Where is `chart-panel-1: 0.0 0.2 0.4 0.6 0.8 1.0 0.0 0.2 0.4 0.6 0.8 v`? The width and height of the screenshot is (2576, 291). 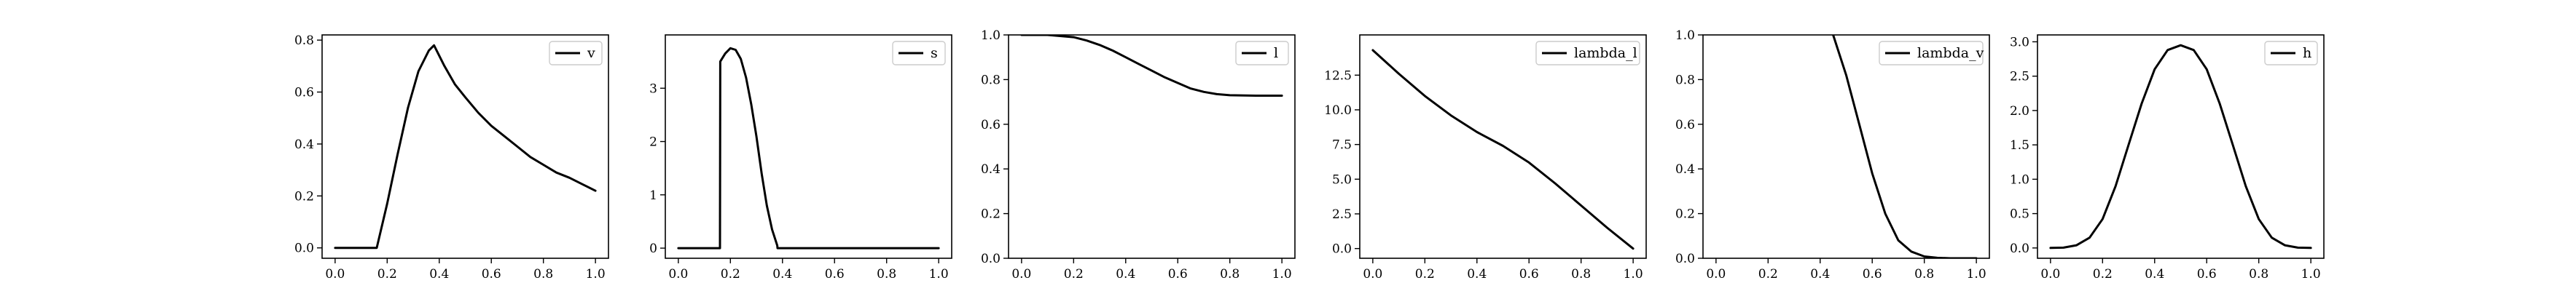
chart-panel-1: 0.0 0.2 0.4 0.6 0.8 1.0 0.0 0.2 0.4 0.6 0.8 v is located at coordinates (451, 157).